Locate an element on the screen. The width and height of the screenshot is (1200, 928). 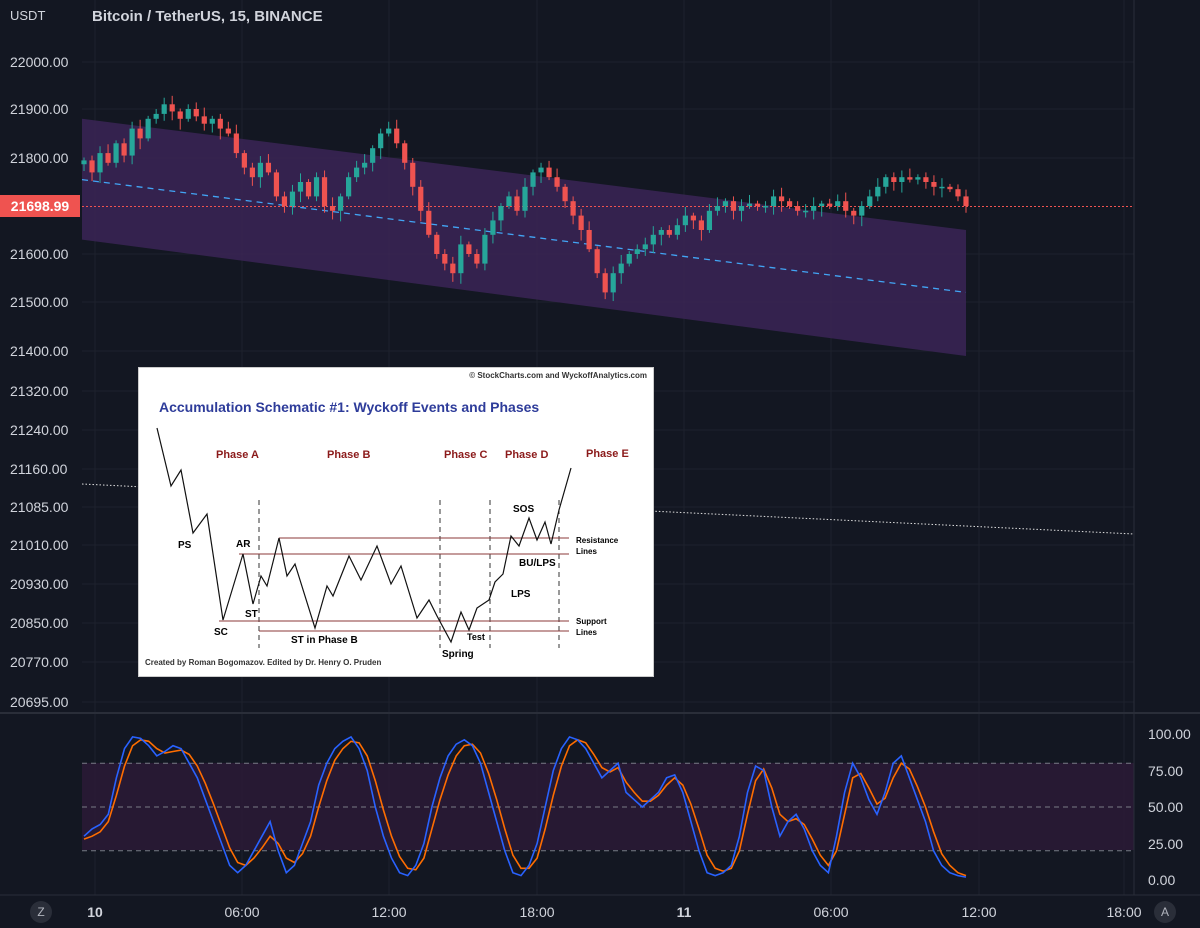
time-tick: 11 is located at coordinates (684, 912).